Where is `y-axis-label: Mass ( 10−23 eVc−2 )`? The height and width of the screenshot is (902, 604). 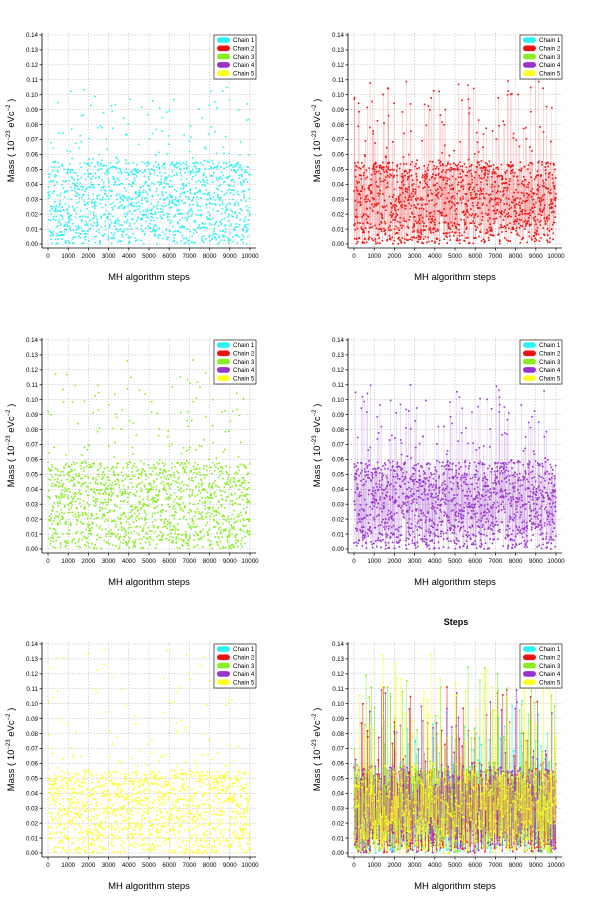
y-axis-label: Mass ( 10−23 eVc−2 ) is located at coordinates (11, 141).